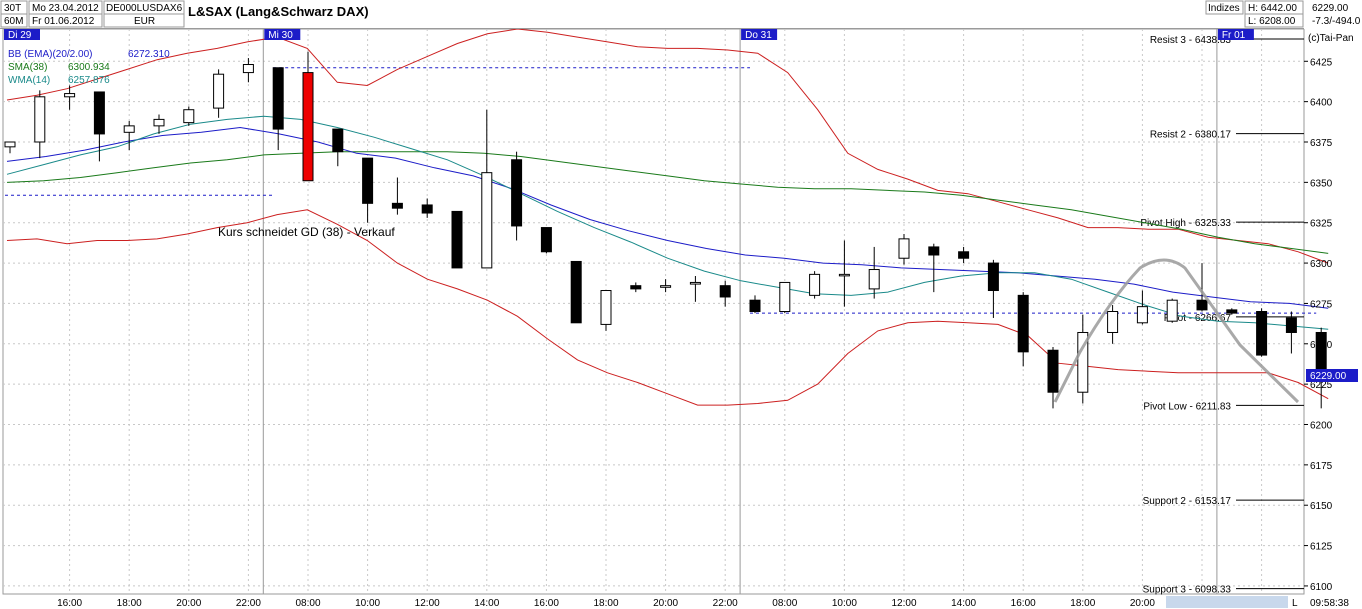  What do you see at coordinates (1321, 506) in the screenshot?
I see `y-tick-label: 6150` at bounding box center [1321, 506].